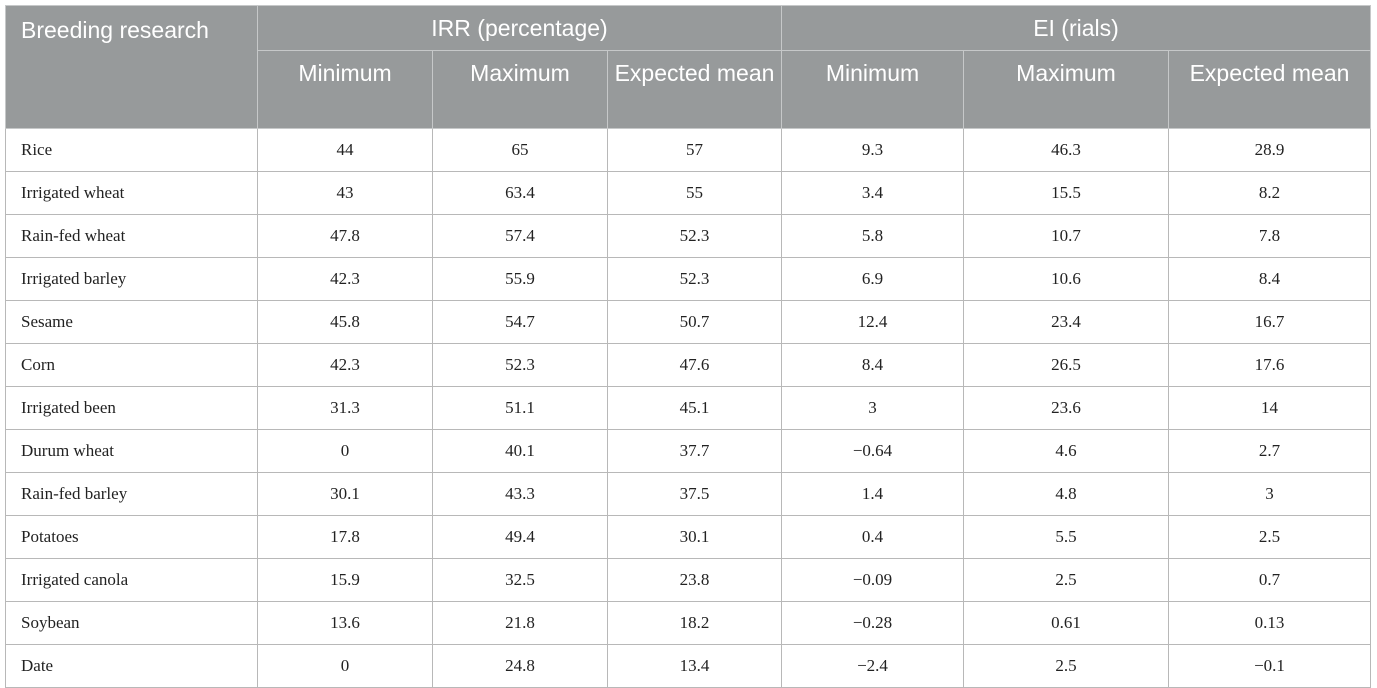 This screenshot has height=688, width=1377. I want to click on table-row: Irrigated barley 42.3 55.9 52.3 6.9 10.6 8.4, so click(688, 279).